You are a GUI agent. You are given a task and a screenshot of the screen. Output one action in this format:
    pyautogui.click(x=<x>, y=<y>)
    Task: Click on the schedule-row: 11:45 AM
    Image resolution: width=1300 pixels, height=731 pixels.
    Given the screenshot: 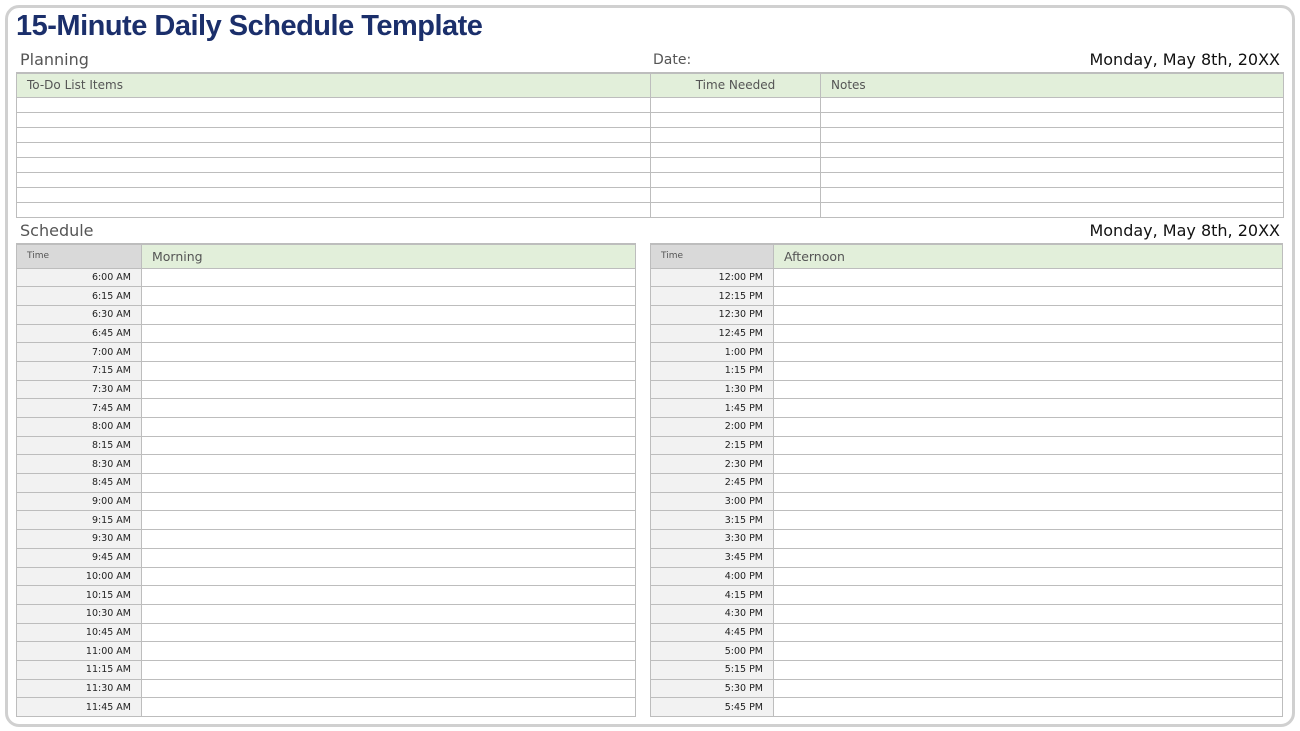 What is the action you would take?
    pyautogui.click(x=326, y=707)
    